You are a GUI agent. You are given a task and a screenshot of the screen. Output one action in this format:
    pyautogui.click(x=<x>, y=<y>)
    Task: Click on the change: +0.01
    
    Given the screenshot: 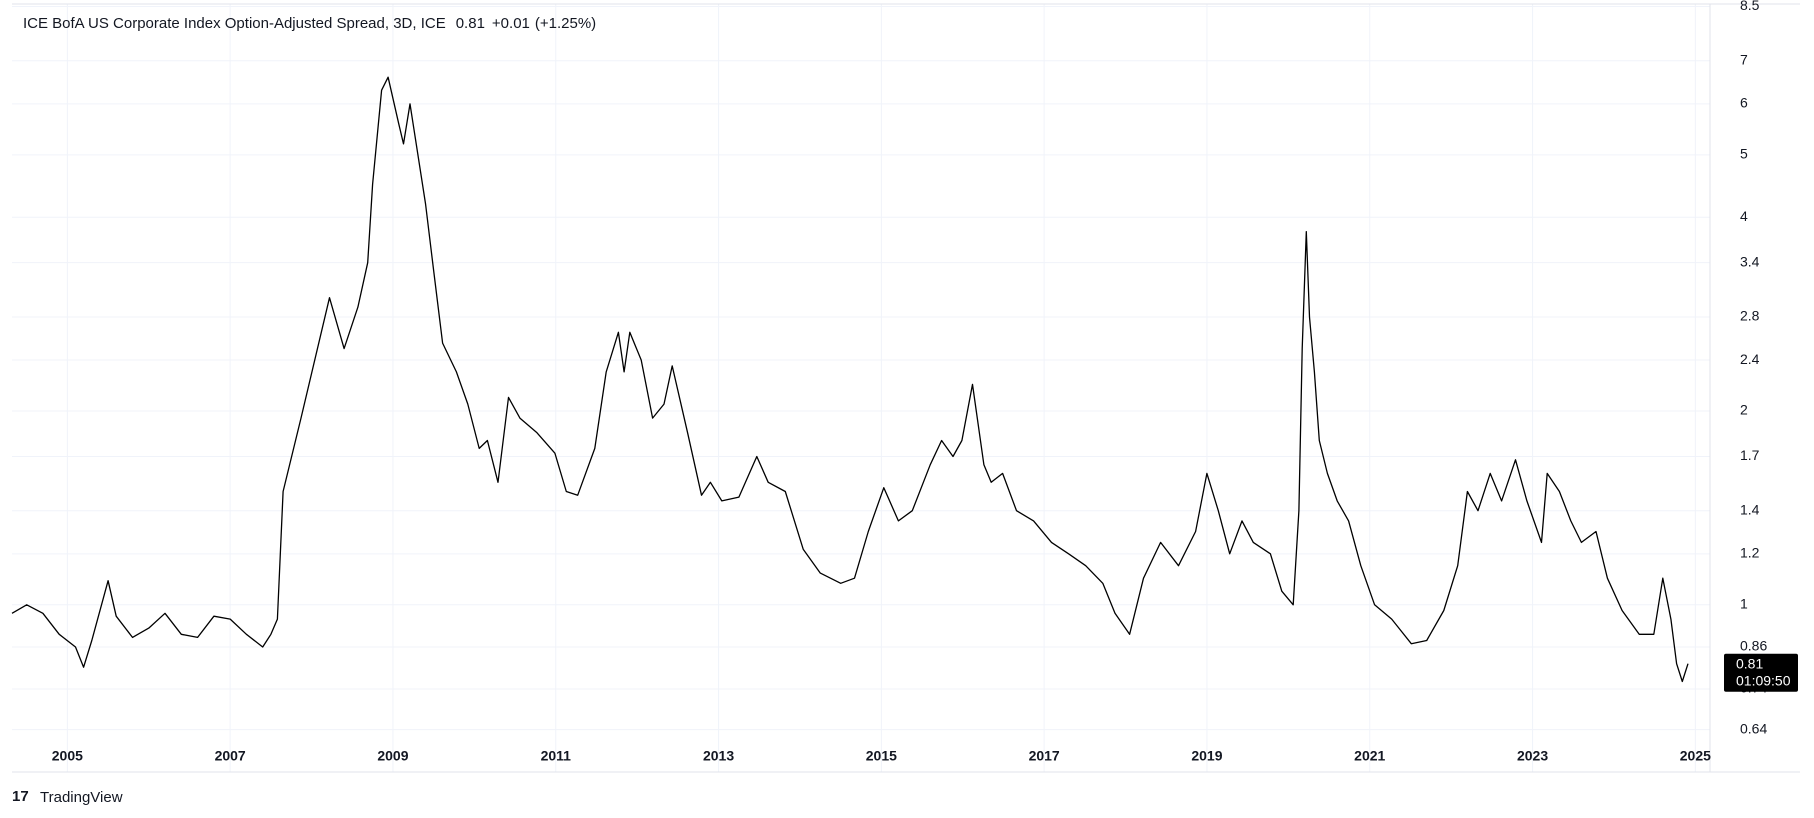 What is the action you would take?
    pyautogui.click(x=511, y=23)
    